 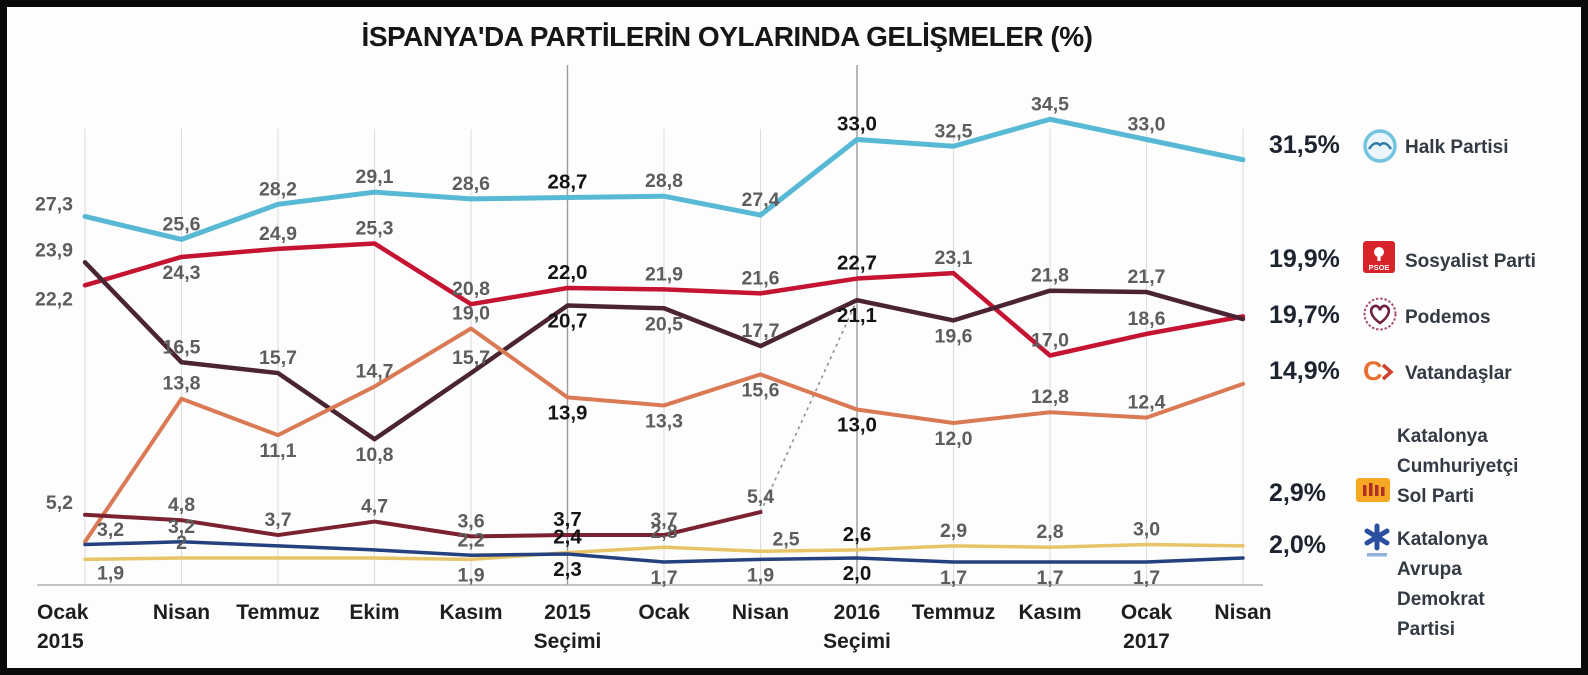 What do you see at coordinates (786, 539) in the screenshot?
I see `data-label-katalonya-cumhuriyetci-sol: 2,5` at bounding box center [786, 539].